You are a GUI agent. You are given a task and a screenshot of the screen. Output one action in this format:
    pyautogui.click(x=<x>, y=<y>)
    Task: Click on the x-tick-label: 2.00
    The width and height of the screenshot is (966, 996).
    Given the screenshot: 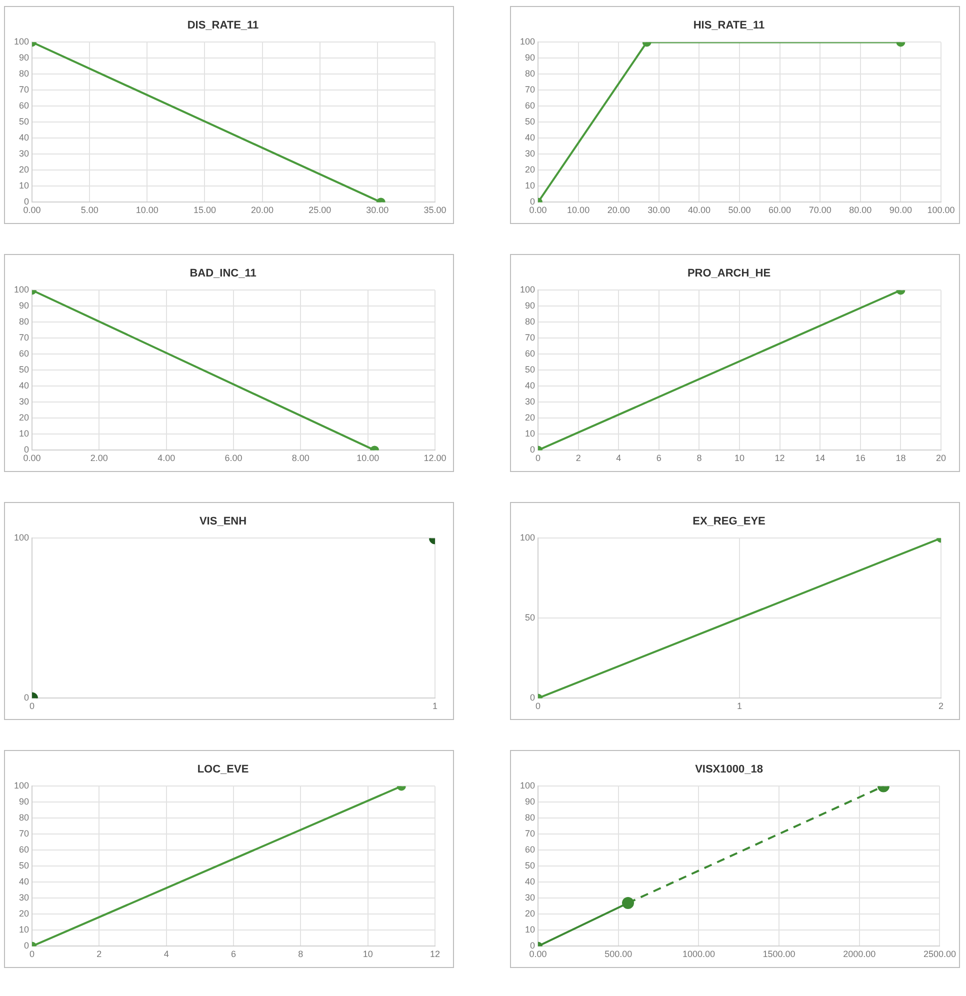 What is the action you would take?
    pyautogui.click(x=99, y=458)
    